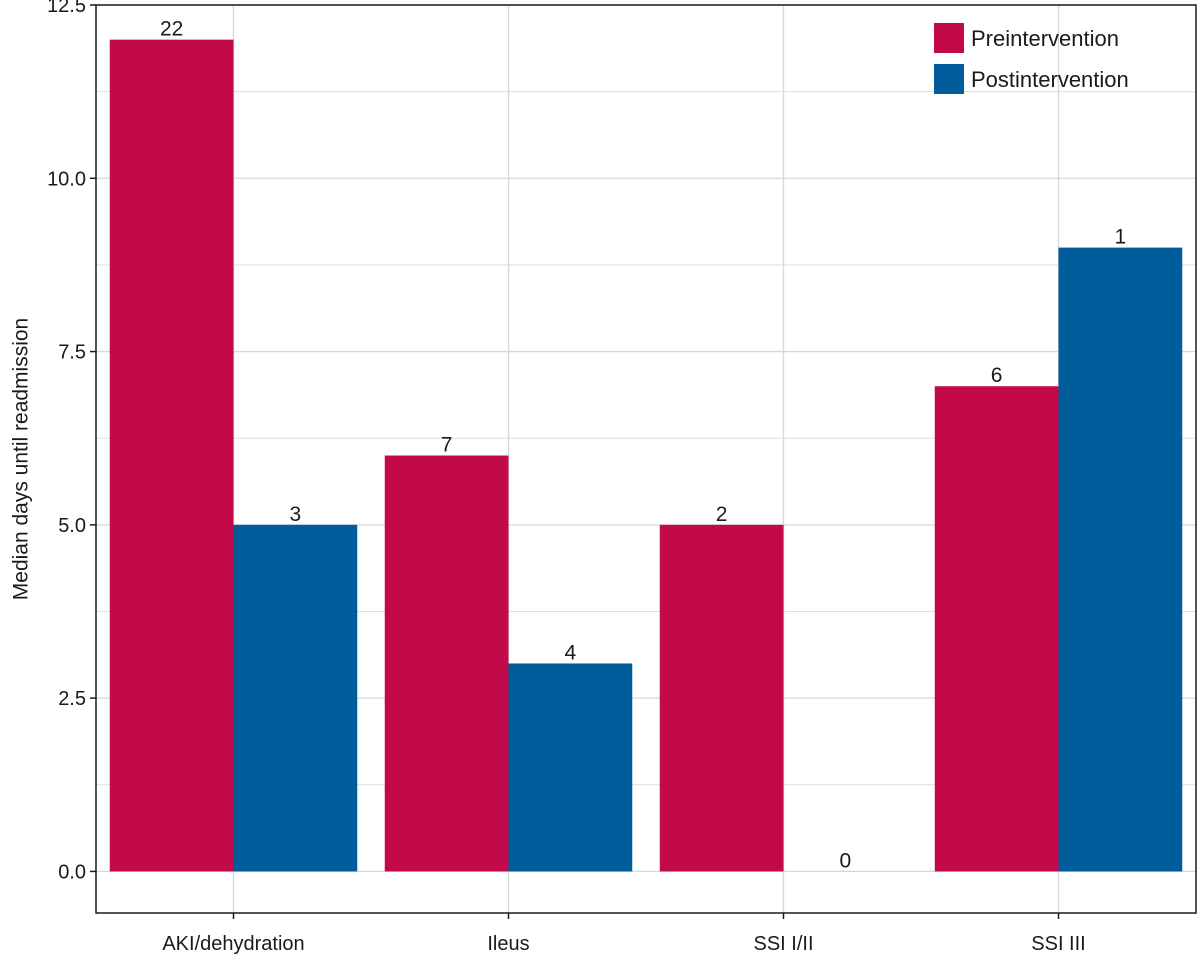 The image size is (1200, 958). Describe the element at coordinates (1045, 38) in the screenshot. I see `legend-label: Preintervention` at that location.